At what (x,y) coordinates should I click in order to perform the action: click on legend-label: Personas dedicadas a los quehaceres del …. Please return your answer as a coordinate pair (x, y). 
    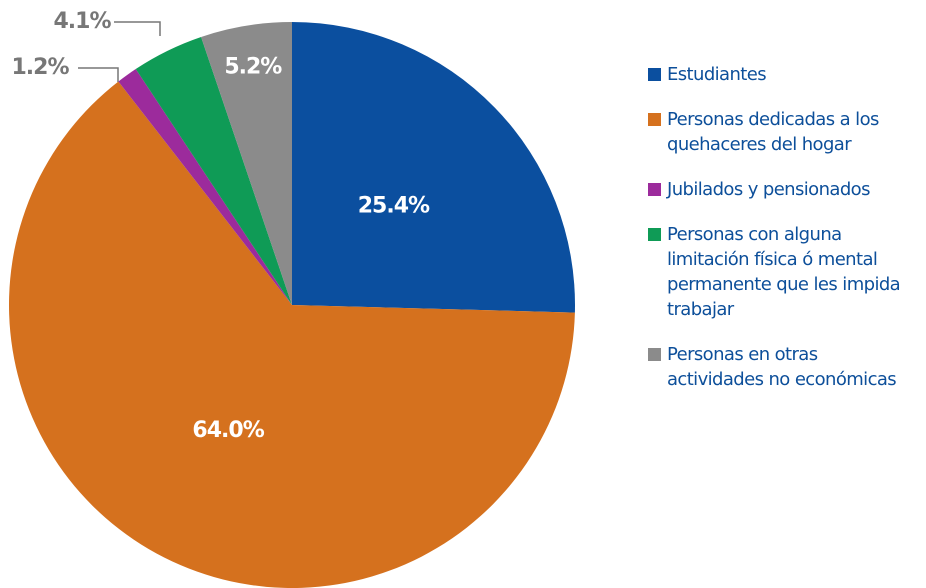
    Looking at the image, I should click on (773, 132).